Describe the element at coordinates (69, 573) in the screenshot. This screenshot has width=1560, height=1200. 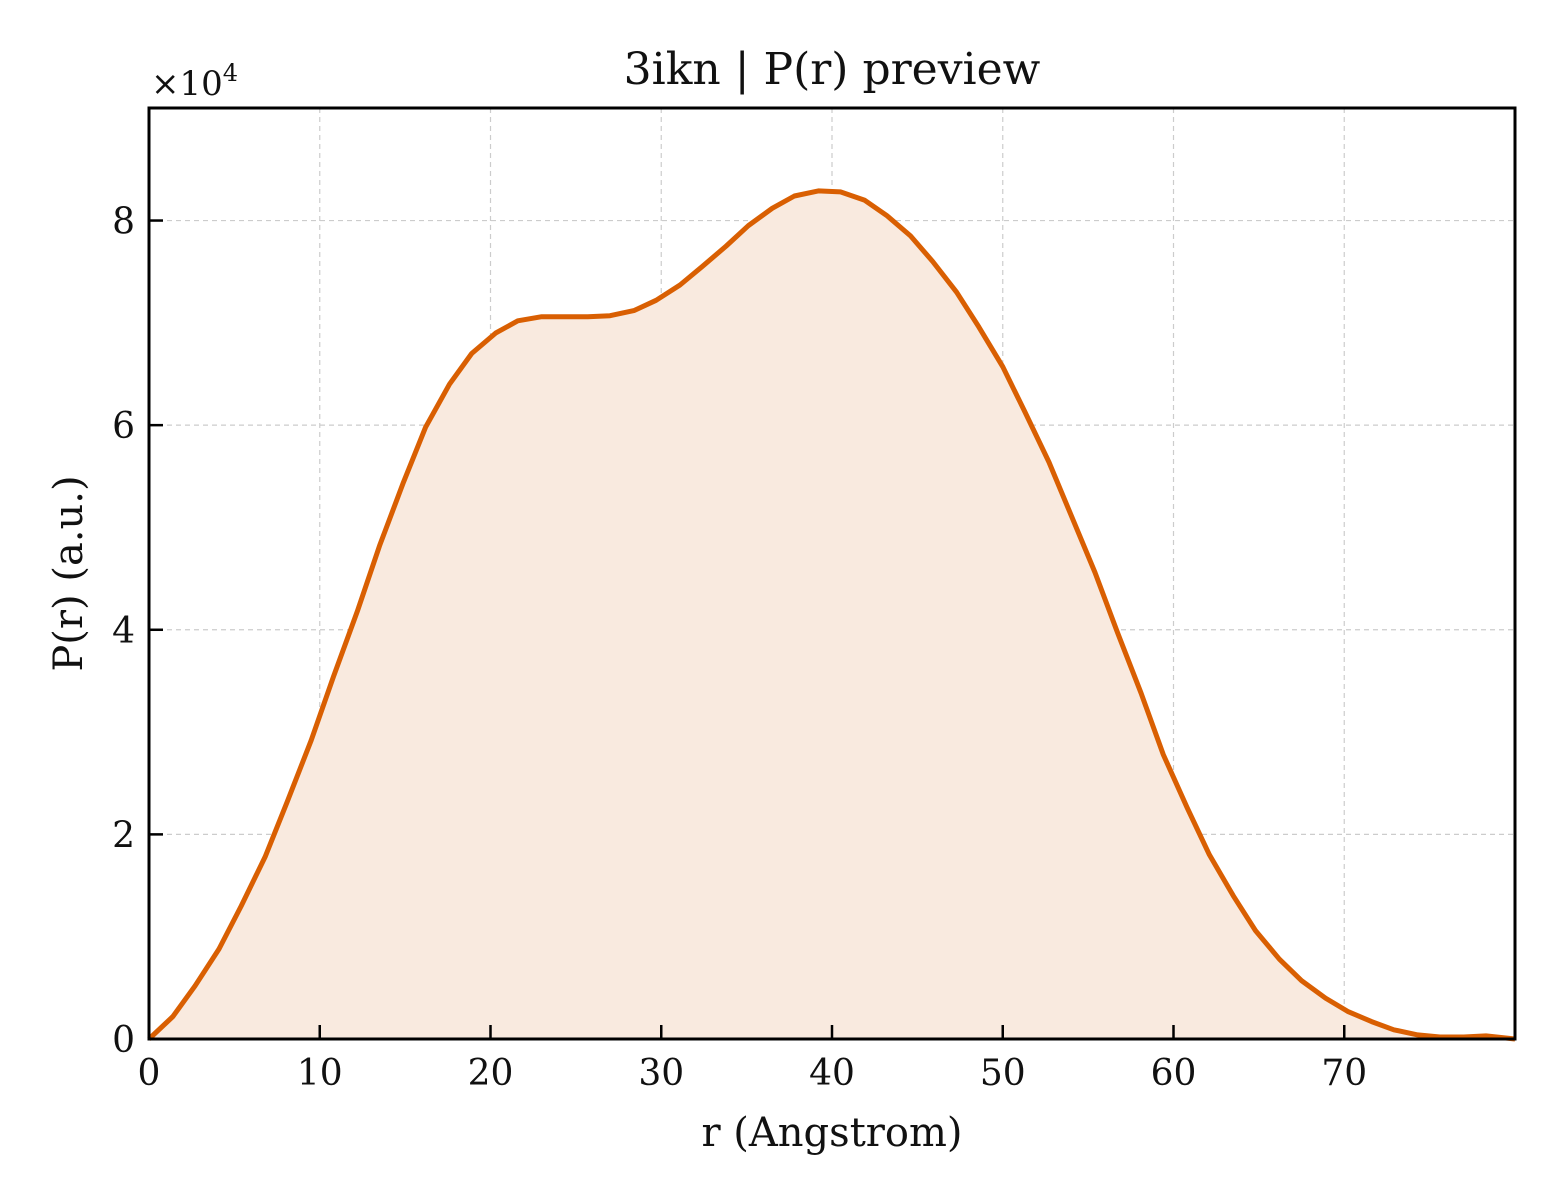
I see `y-axis-label: P(r) (a.u.)` at that location.